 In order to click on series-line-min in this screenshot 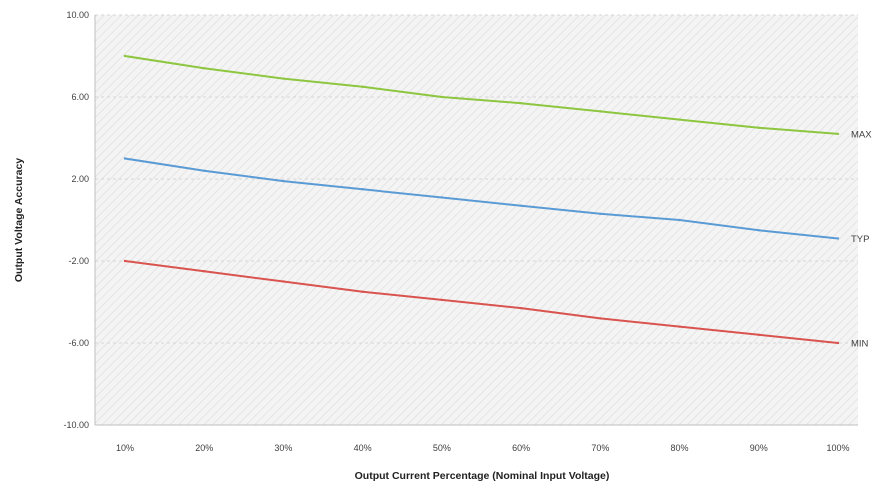, I will do `click(481, 302)`.